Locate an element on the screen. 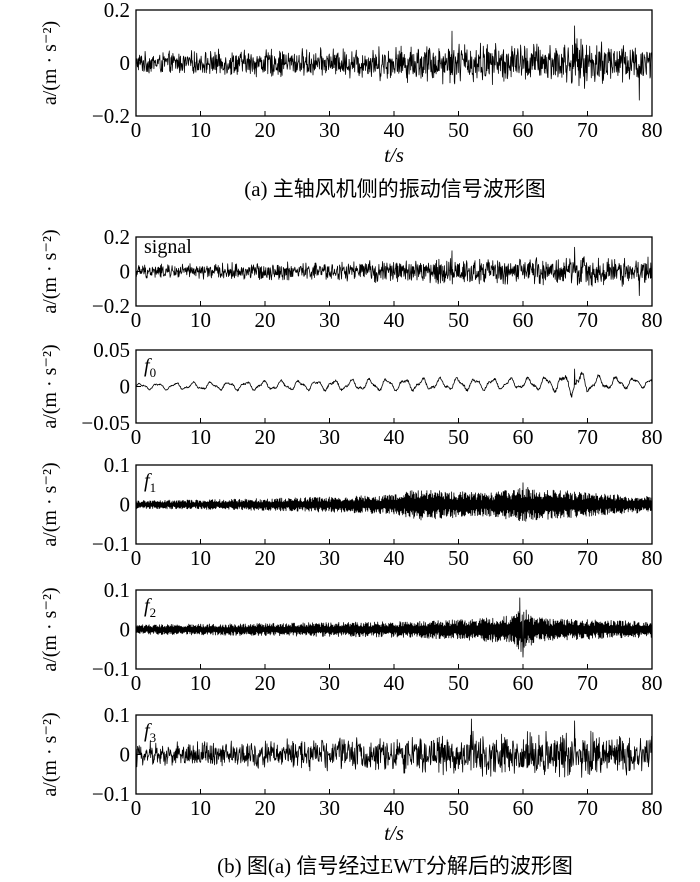 This screenshot has width=700, height=882. series-label: f3 is located at coordinates (150, 732).